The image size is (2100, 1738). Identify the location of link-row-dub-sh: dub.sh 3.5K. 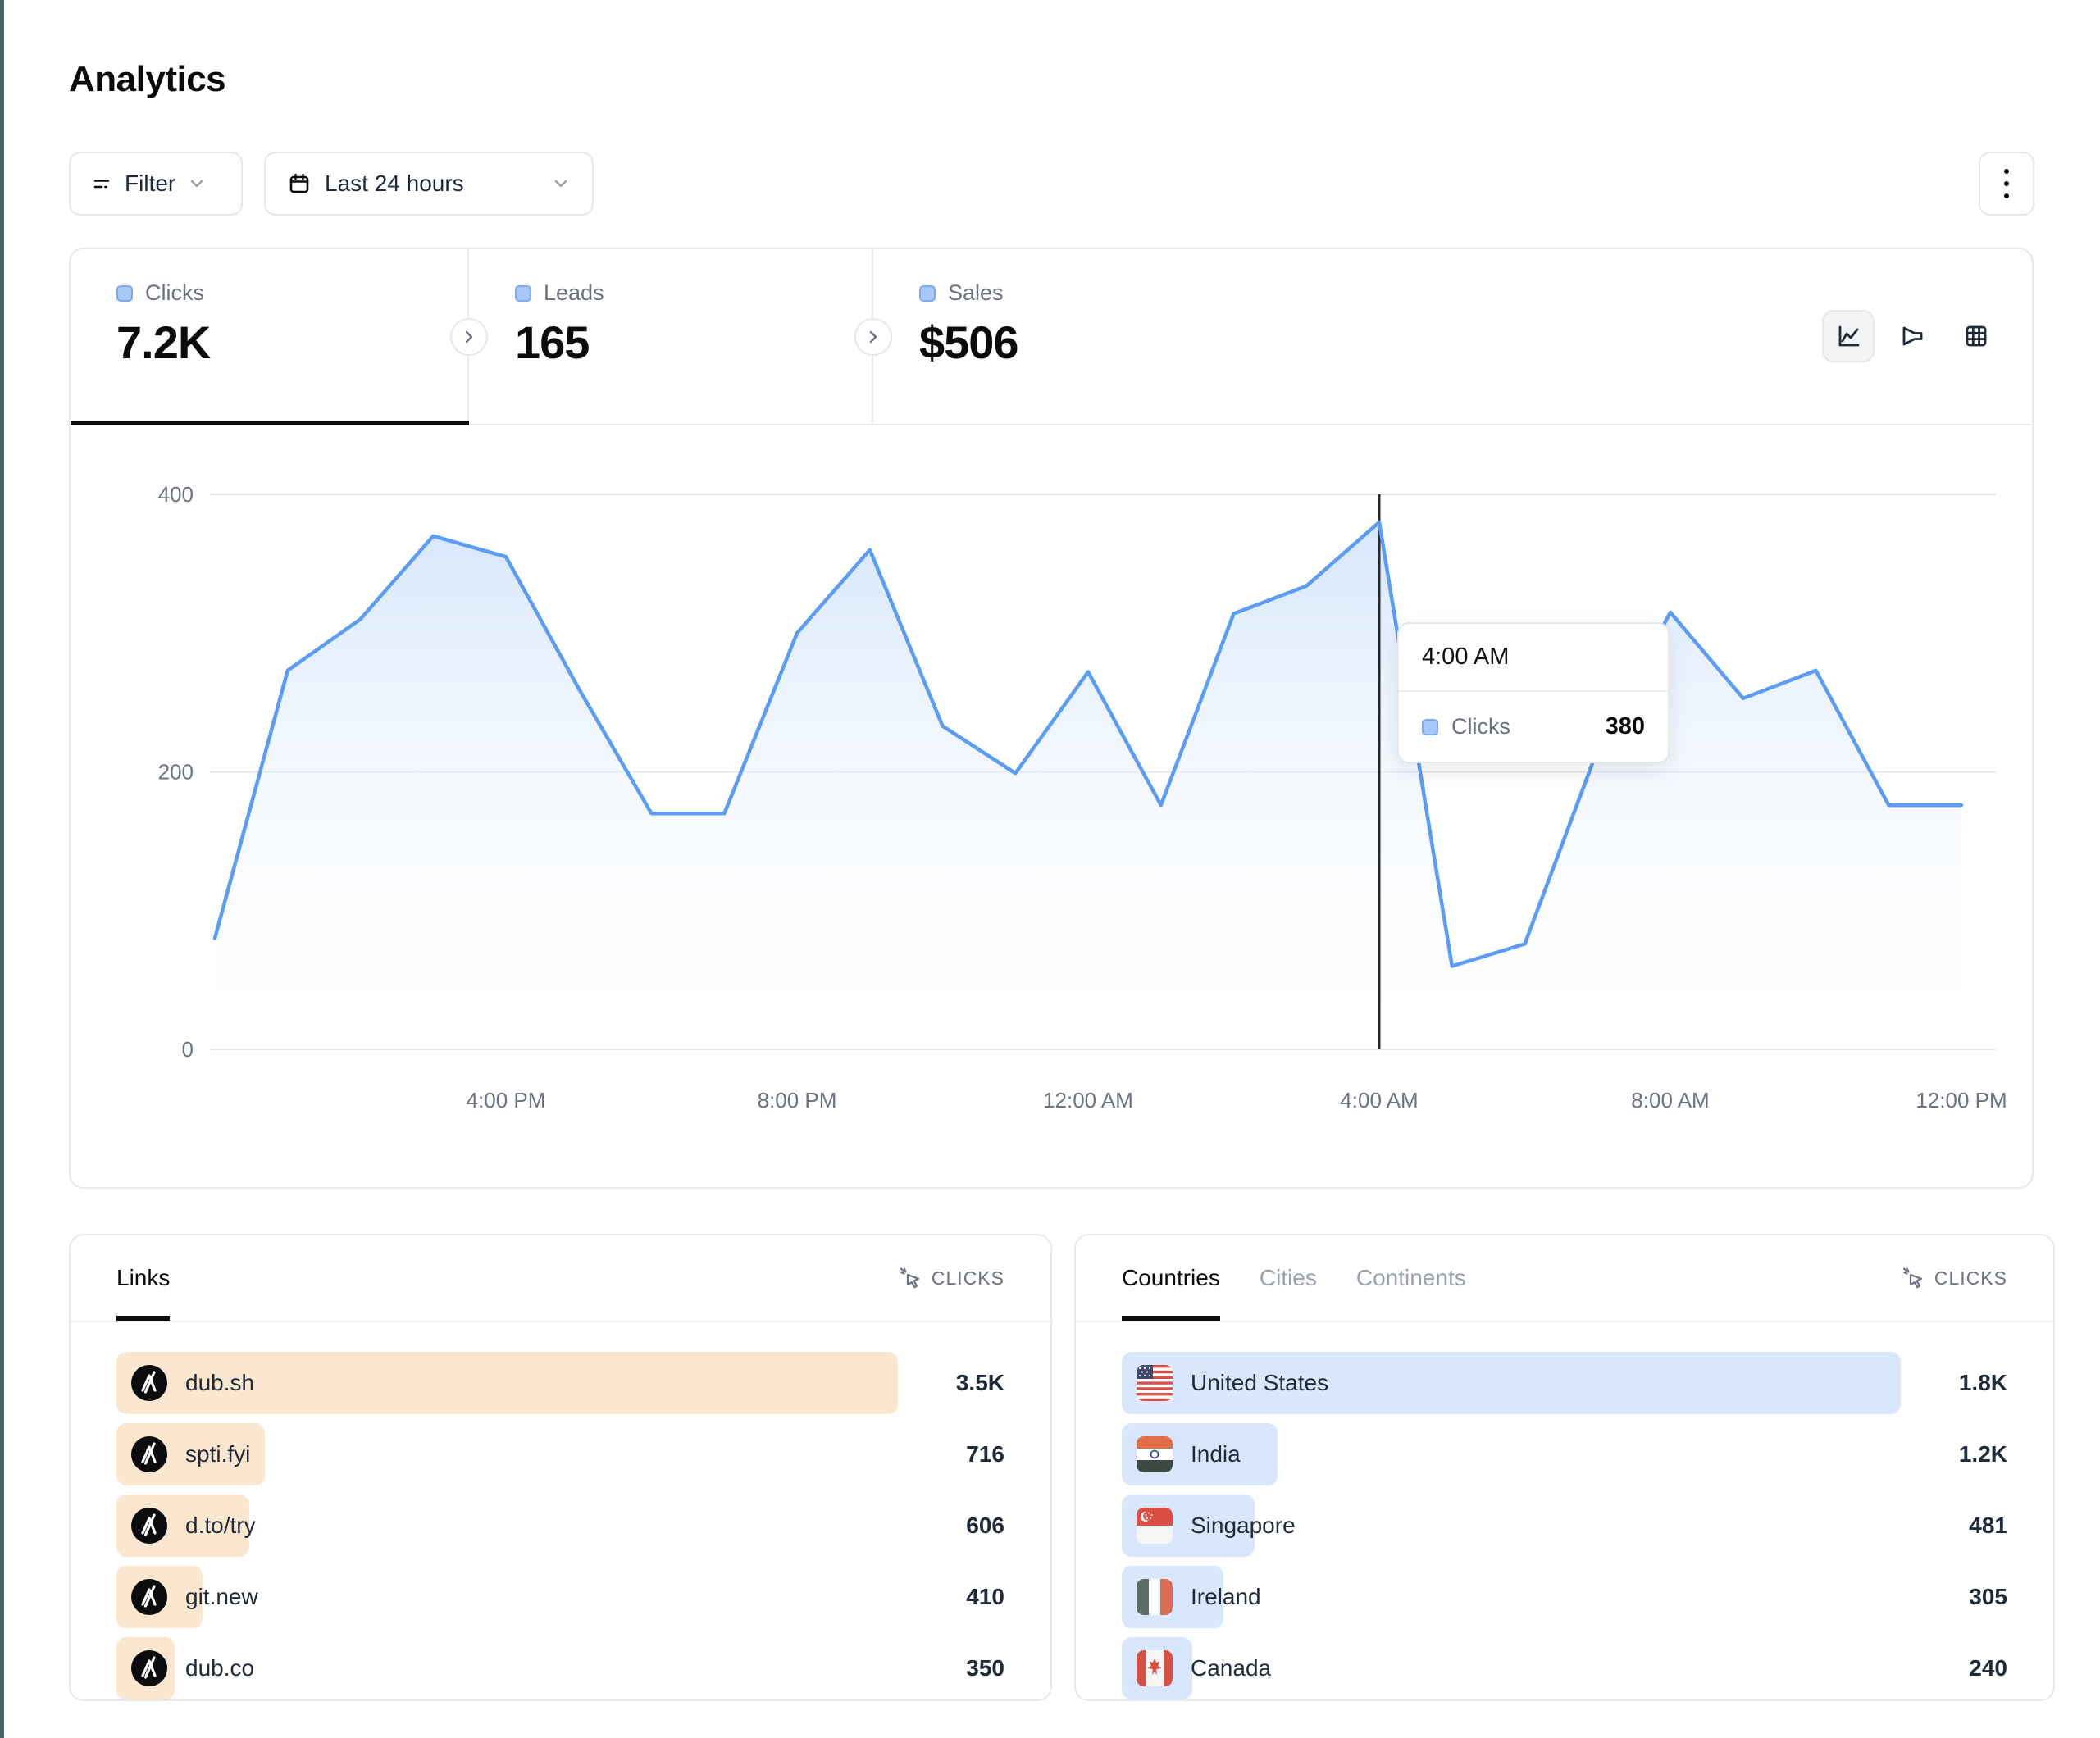
(560, 1383).